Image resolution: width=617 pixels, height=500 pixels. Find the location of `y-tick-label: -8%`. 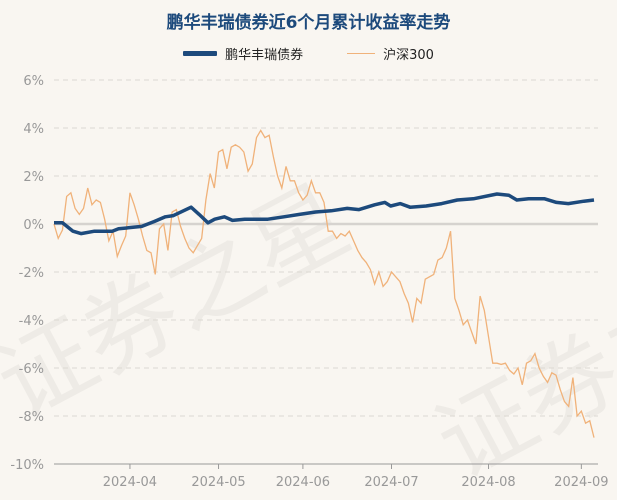

y-tick-label: -8% is located at coordinates (31, 417).